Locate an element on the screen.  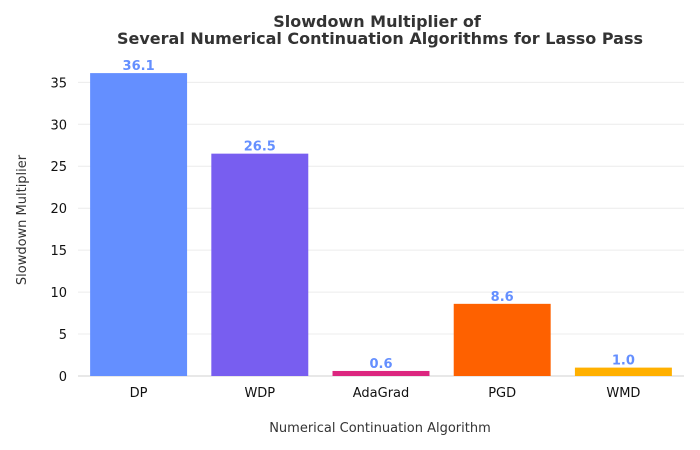
y-axis: 0 5 10 15 20 25 30 35 is located at coordinates (58, 230).